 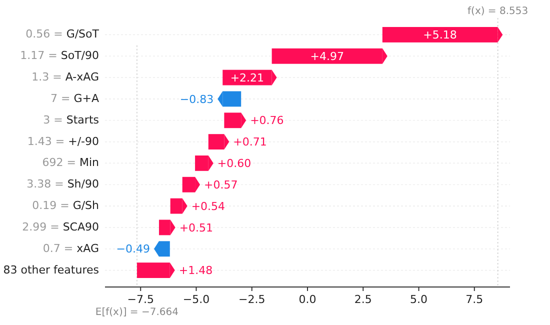 I want to click on data-label: +4.97, so click(x=327, y=56).